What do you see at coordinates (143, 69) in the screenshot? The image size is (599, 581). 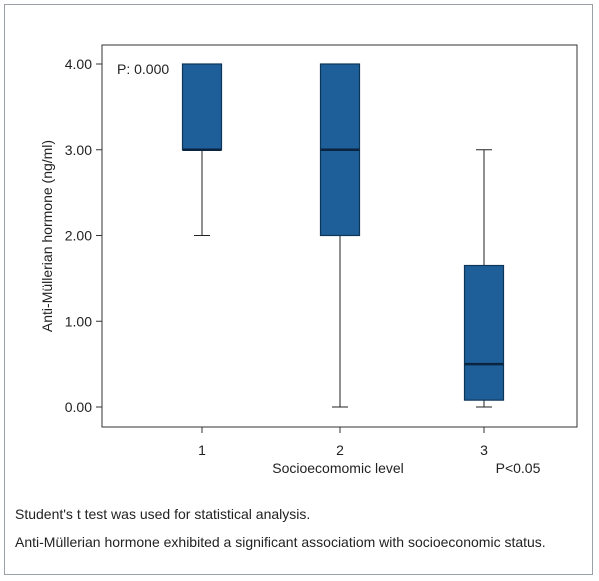 I see `p-value-top-annotation: P: 0.000` at bounding box center [143, 69].